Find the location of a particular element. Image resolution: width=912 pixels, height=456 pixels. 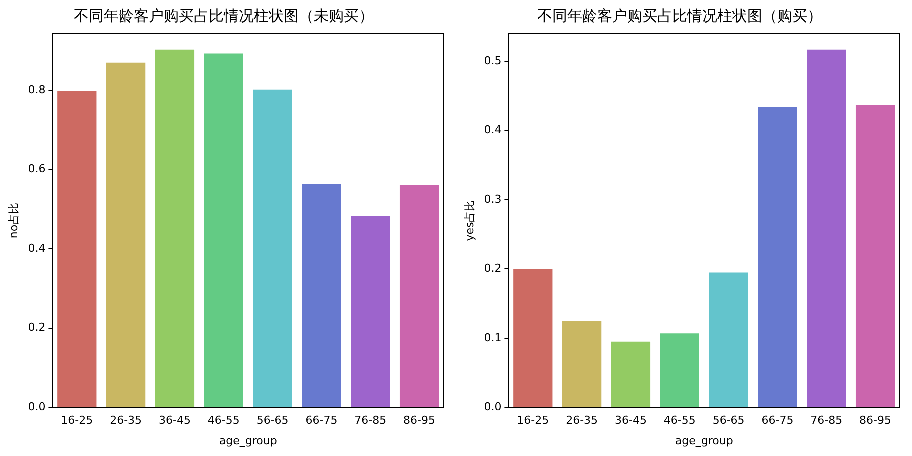

y-tick-label: 0.8 is located at coordinates (37, 90).